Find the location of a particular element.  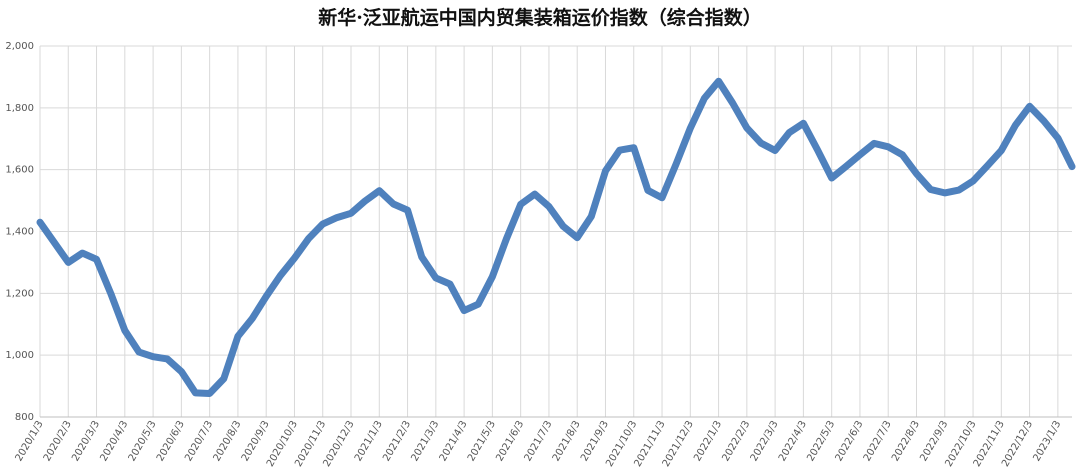

y-tick-label: 1,200 is located at coordinates (19, 293).